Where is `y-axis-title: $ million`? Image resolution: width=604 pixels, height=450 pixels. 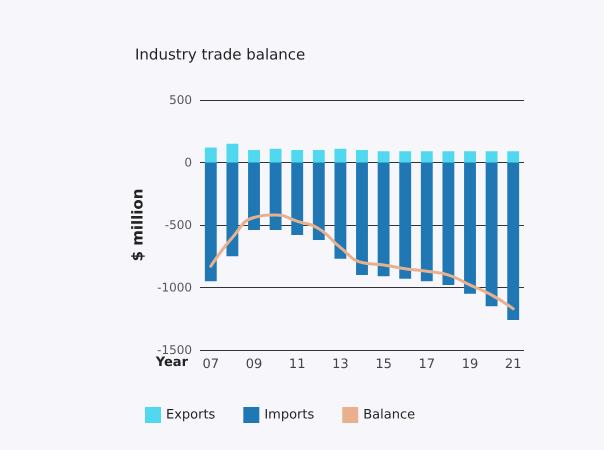
y-axis-title: $ million is located at coordinates (137, 225).